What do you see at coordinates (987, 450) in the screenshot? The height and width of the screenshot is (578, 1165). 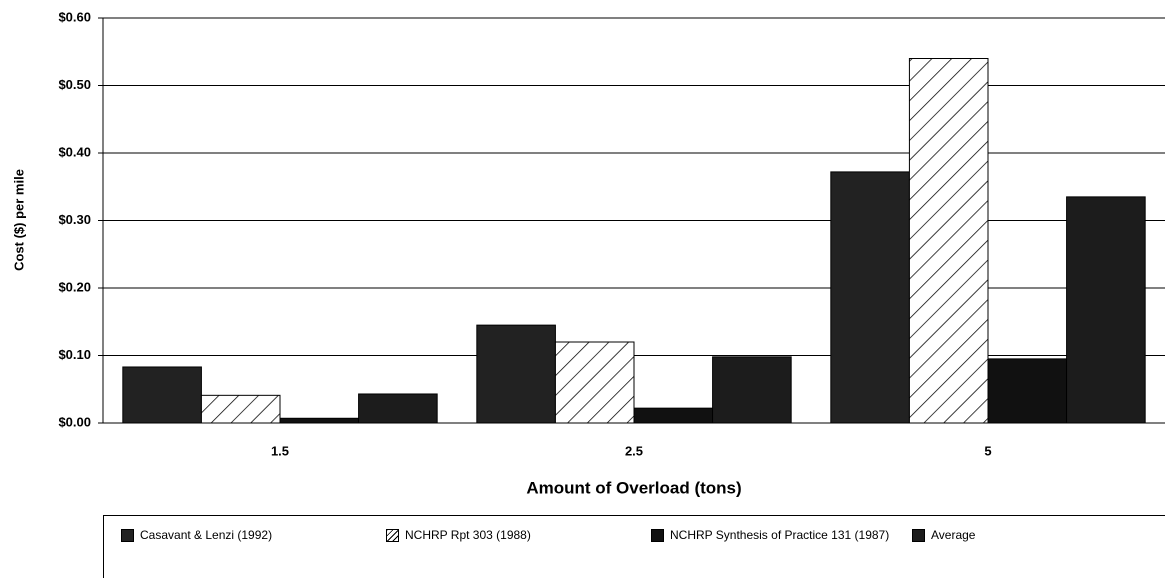 I see `x-tick-label: 5` at bounding box center [987, 450].